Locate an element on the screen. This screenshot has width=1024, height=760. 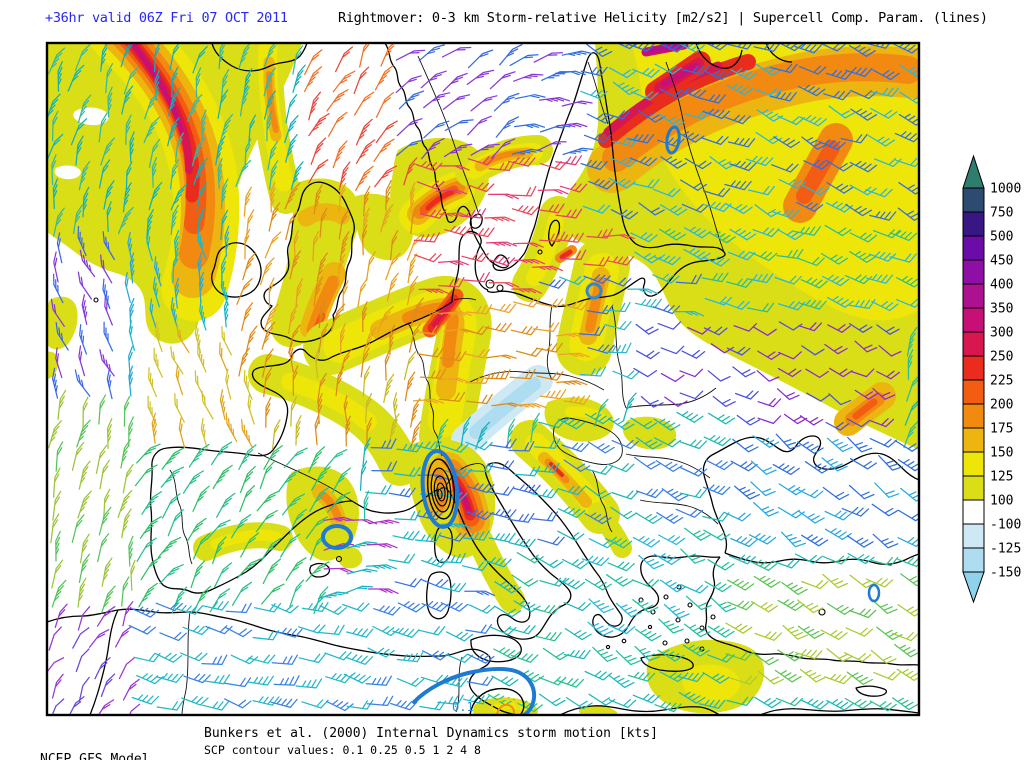
helicity-fill is located at coordinates (579, 419).